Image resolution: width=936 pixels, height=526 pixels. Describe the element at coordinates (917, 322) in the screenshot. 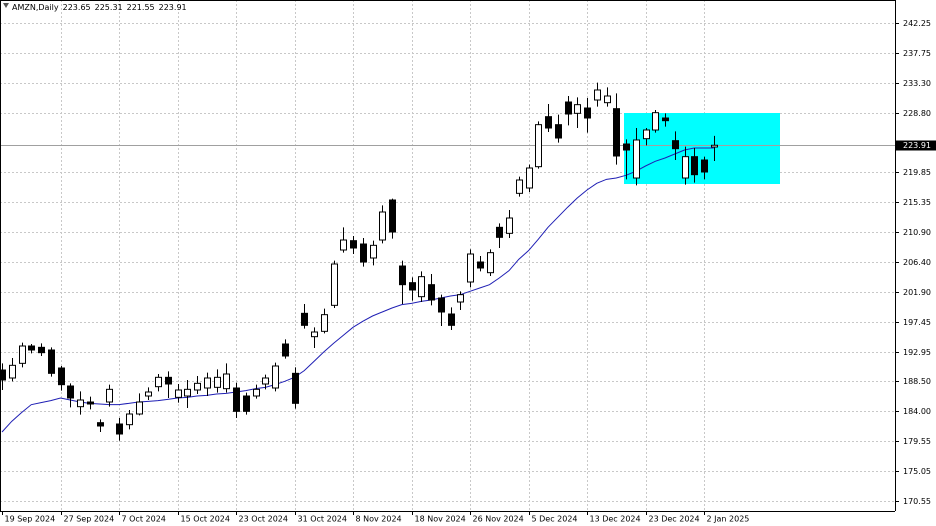

I see `y-tick-label: 197.45` at that location.